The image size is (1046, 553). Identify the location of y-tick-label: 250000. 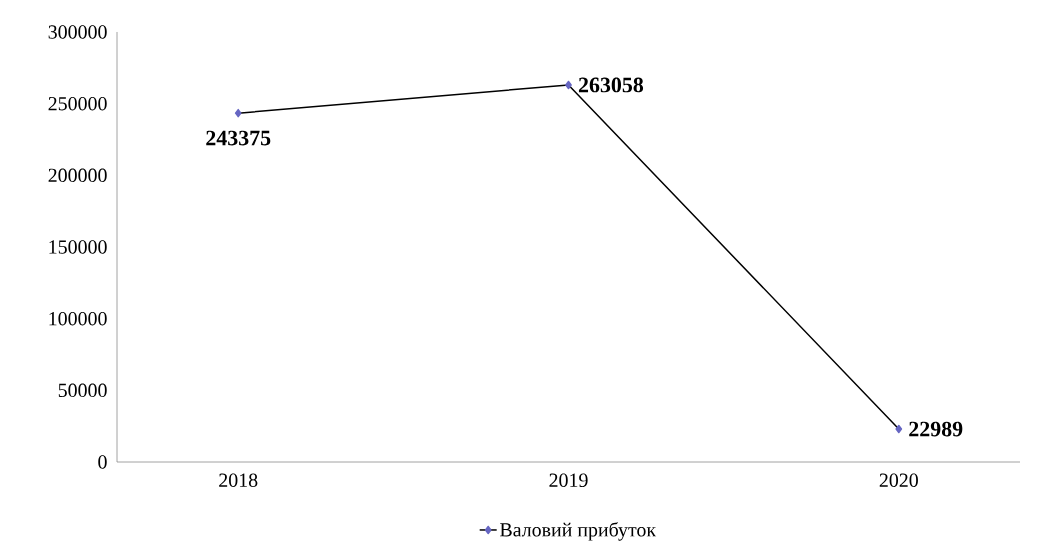
(77, 103).